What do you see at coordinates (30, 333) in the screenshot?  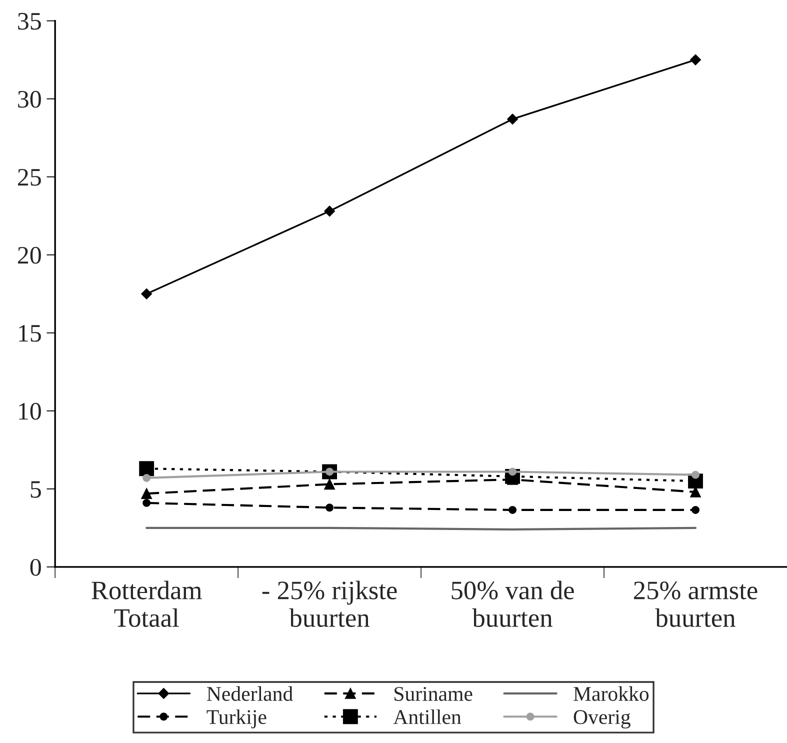 I see `y-tick-label: 15` at bounding box center [30, 333].